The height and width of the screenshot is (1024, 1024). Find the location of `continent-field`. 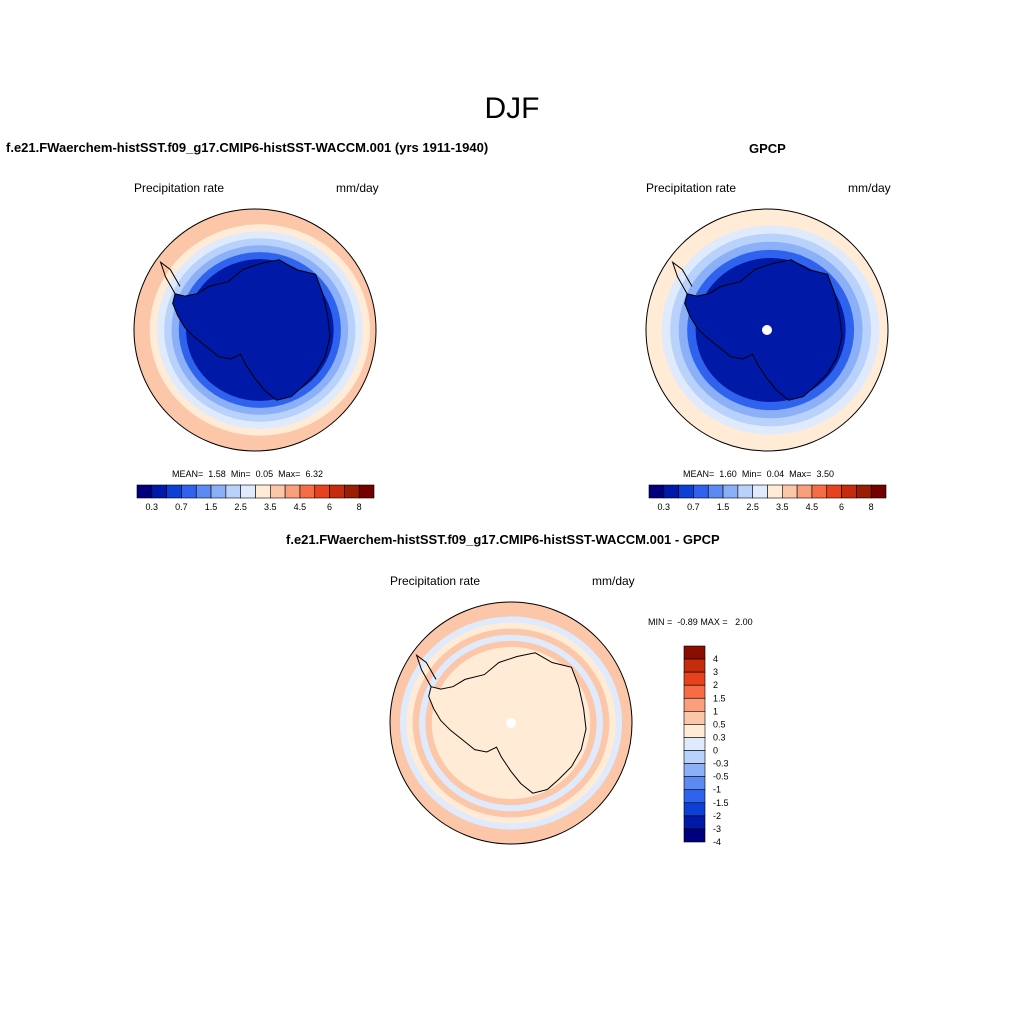

continent-field is located at coordinates (251, 330).